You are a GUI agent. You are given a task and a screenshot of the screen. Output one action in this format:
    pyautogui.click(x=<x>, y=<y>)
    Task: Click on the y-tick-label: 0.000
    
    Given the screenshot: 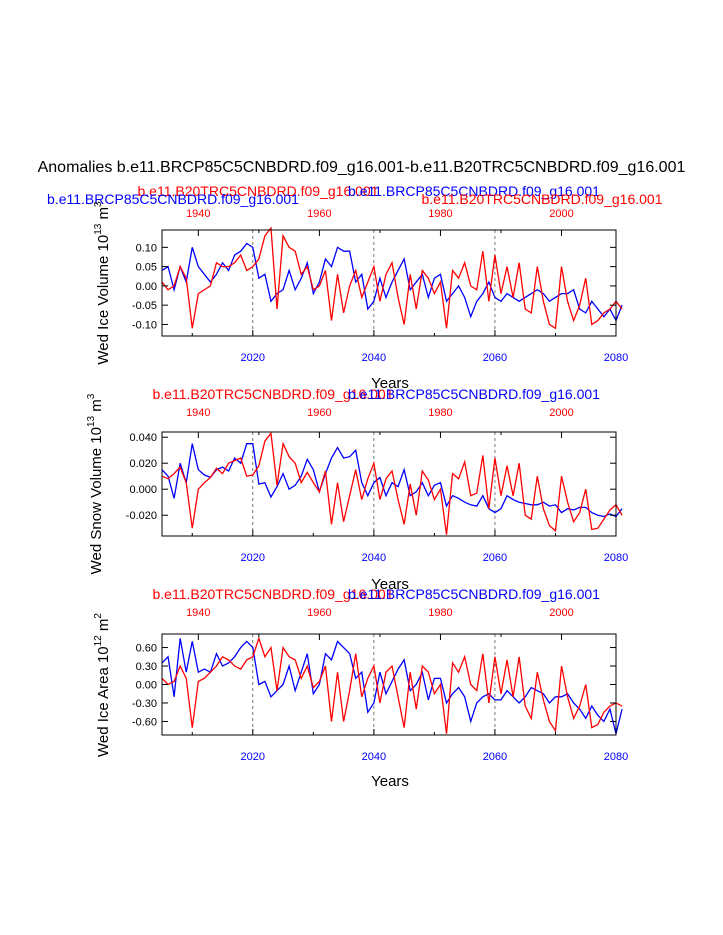 What is the action you would take?
    pyautogui.click(x=143, y=490)
    